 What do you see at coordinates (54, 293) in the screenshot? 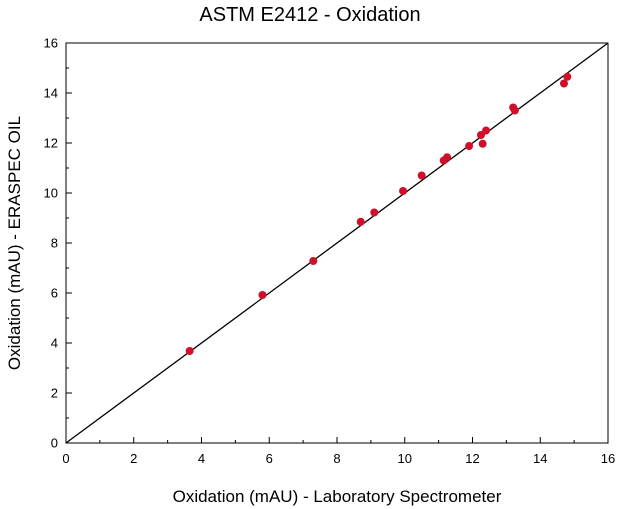
I see `y-tick-label: 6` at bounding box center [54, 293].